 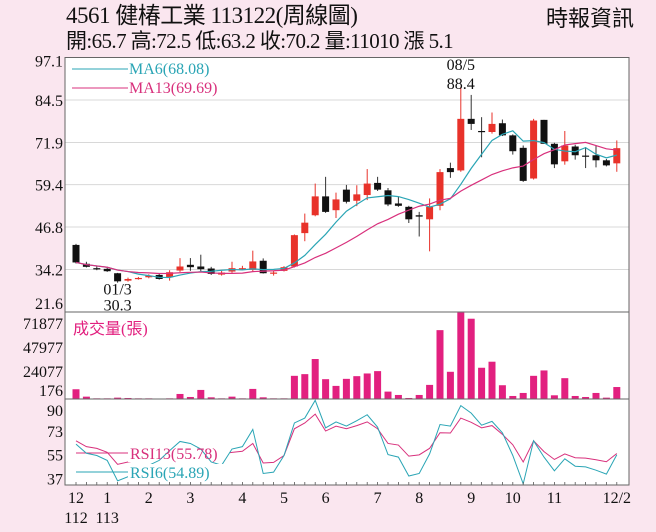 I want to click on x-tick-label: 7, so click(x=378, y=498).